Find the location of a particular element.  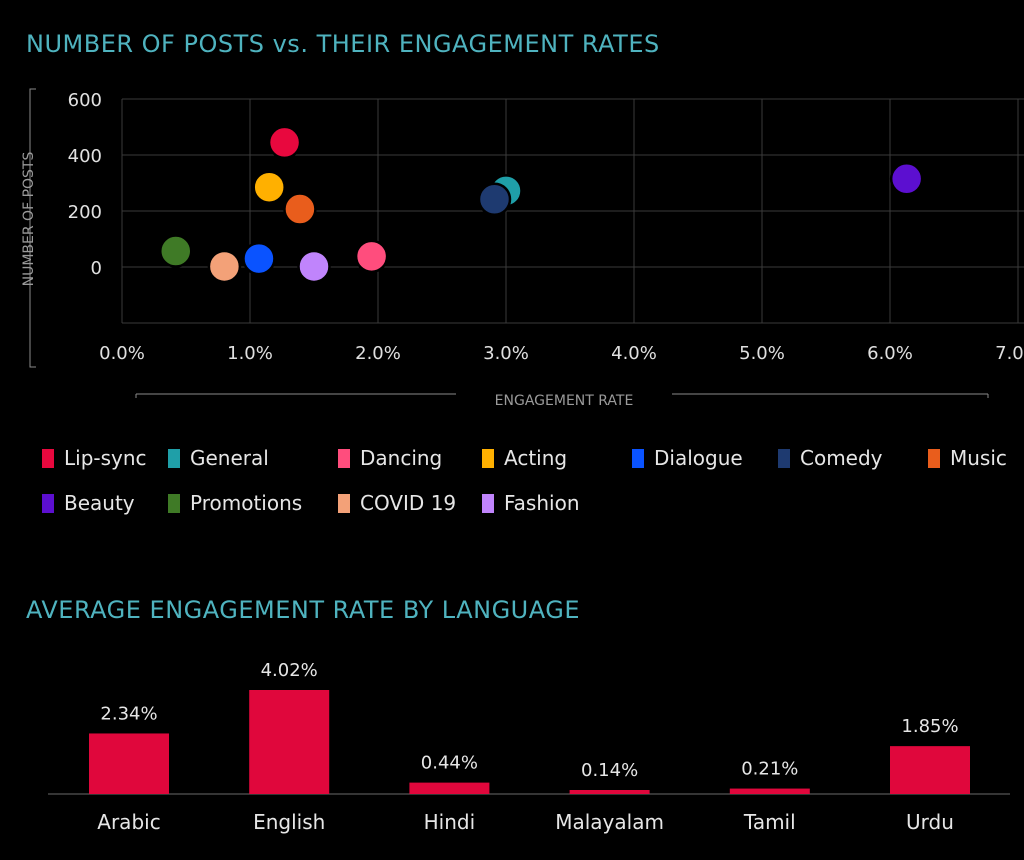

bar-value-label: 0.21% is located at coordinates (769, 769).